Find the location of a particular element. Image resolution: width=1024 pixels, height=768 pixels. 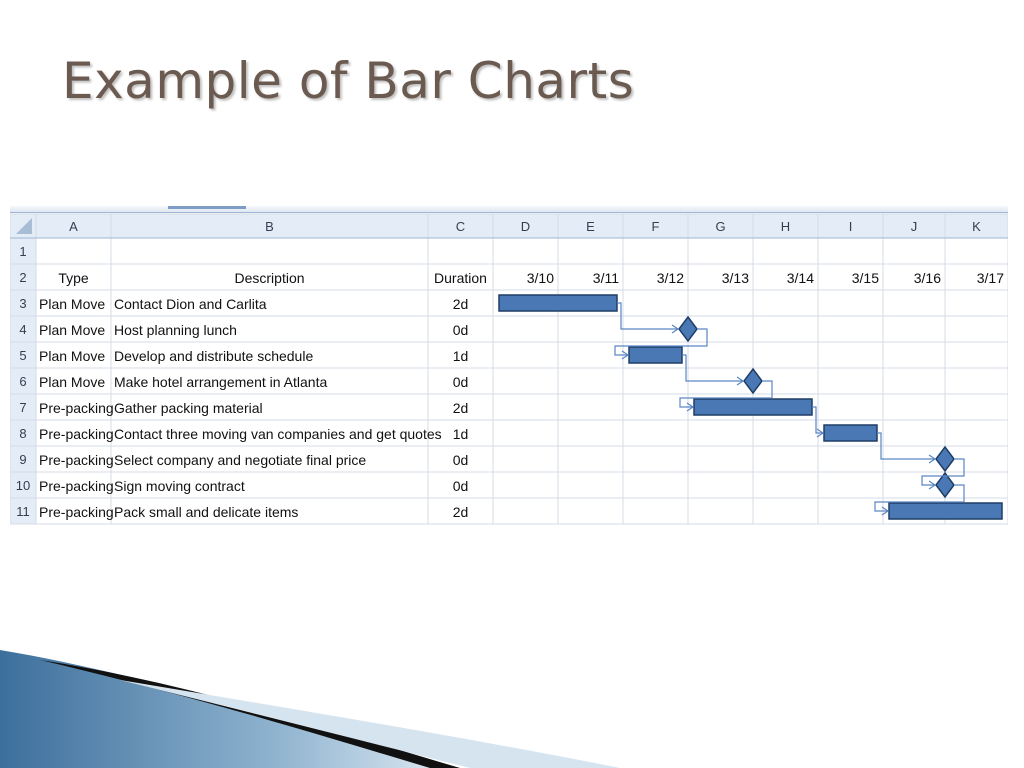

date-label: 3/13 is located at coordinates (735, 278).